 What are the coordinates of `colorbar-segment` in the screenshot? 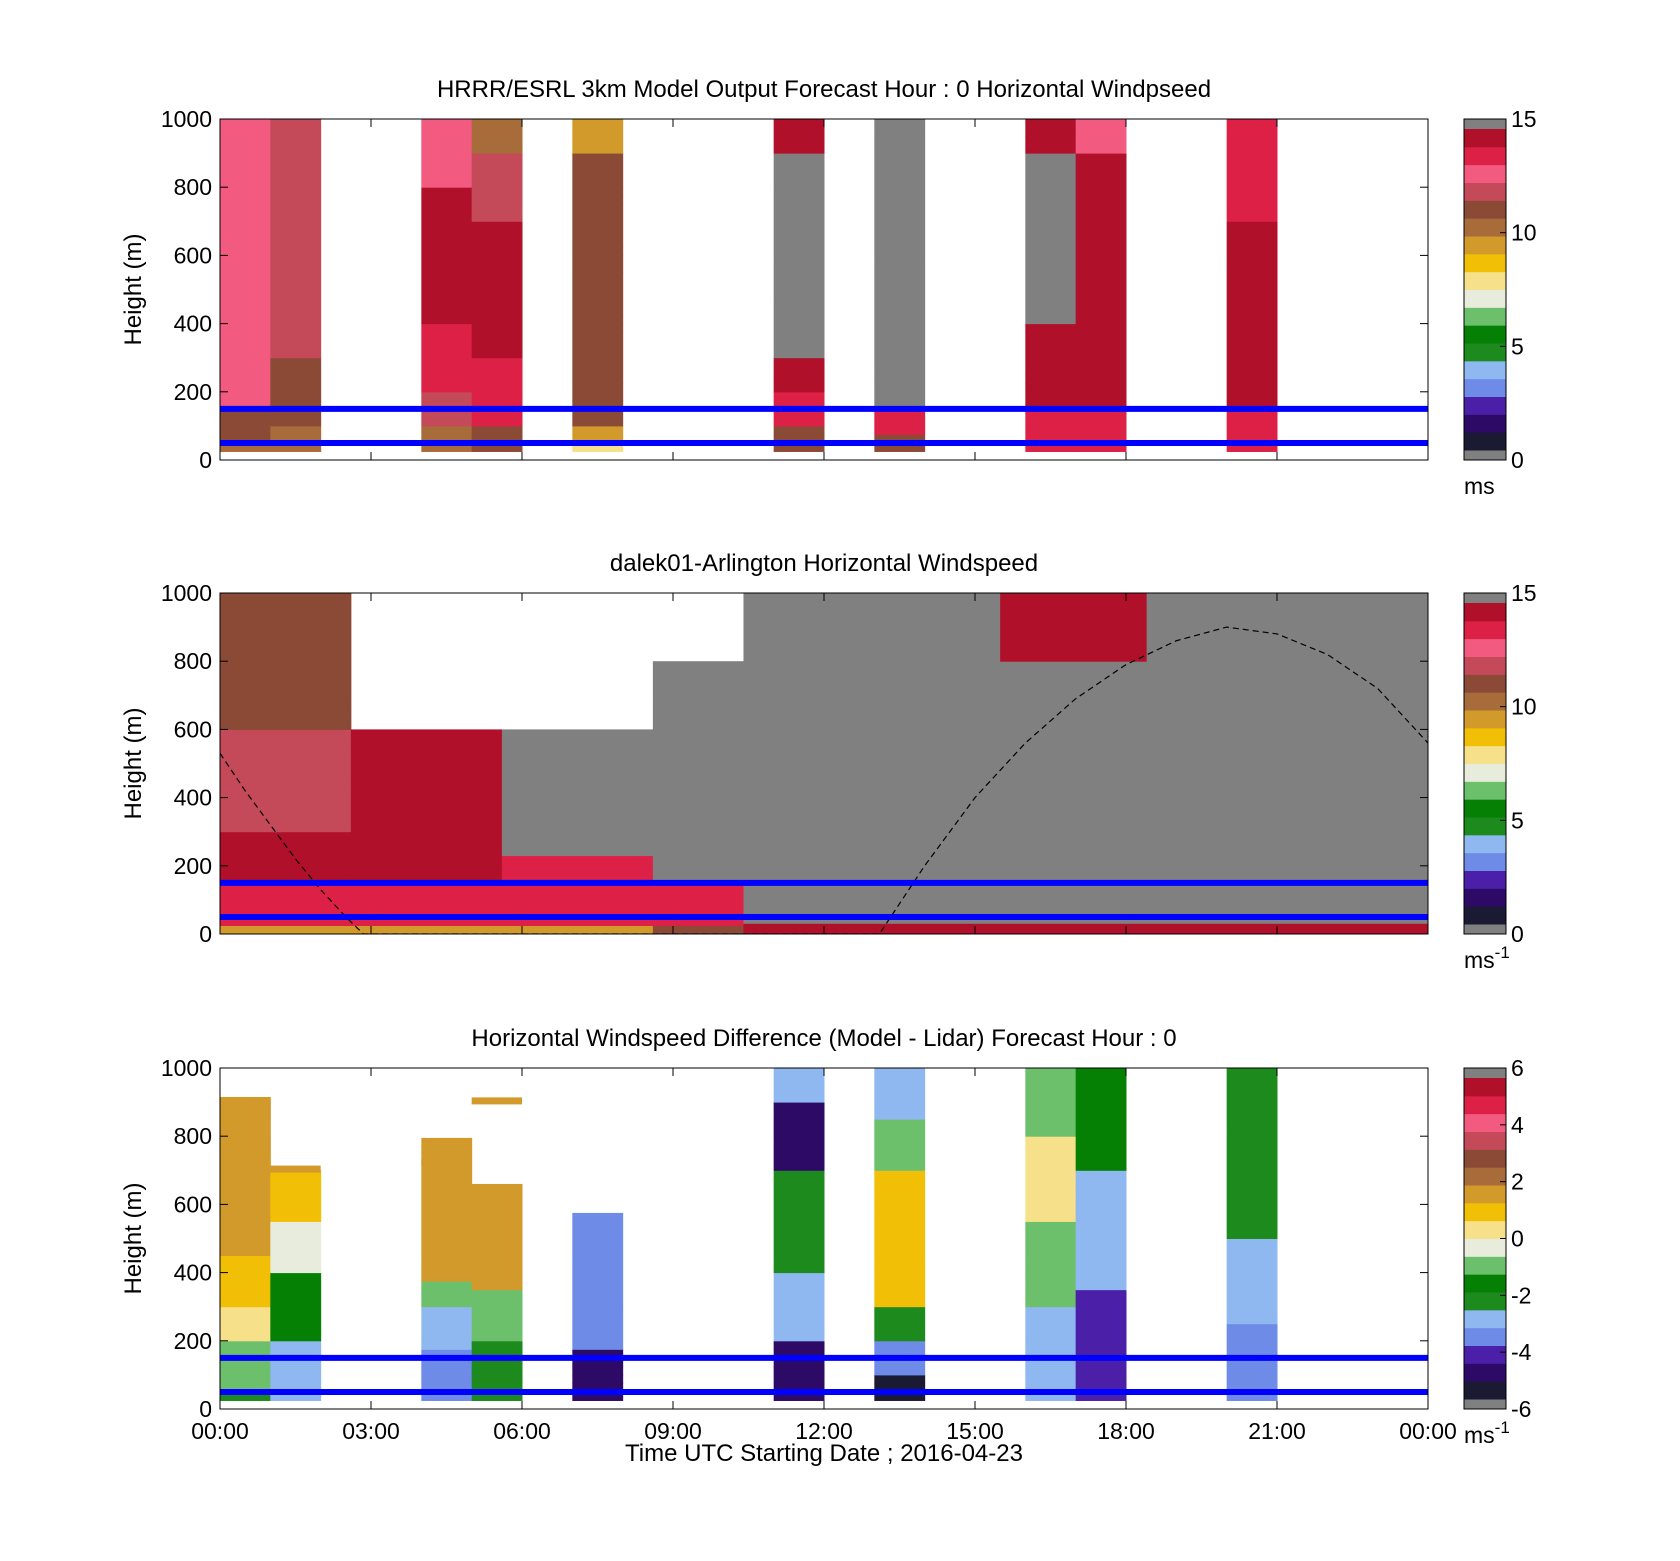 It's located at (1485, 1212).